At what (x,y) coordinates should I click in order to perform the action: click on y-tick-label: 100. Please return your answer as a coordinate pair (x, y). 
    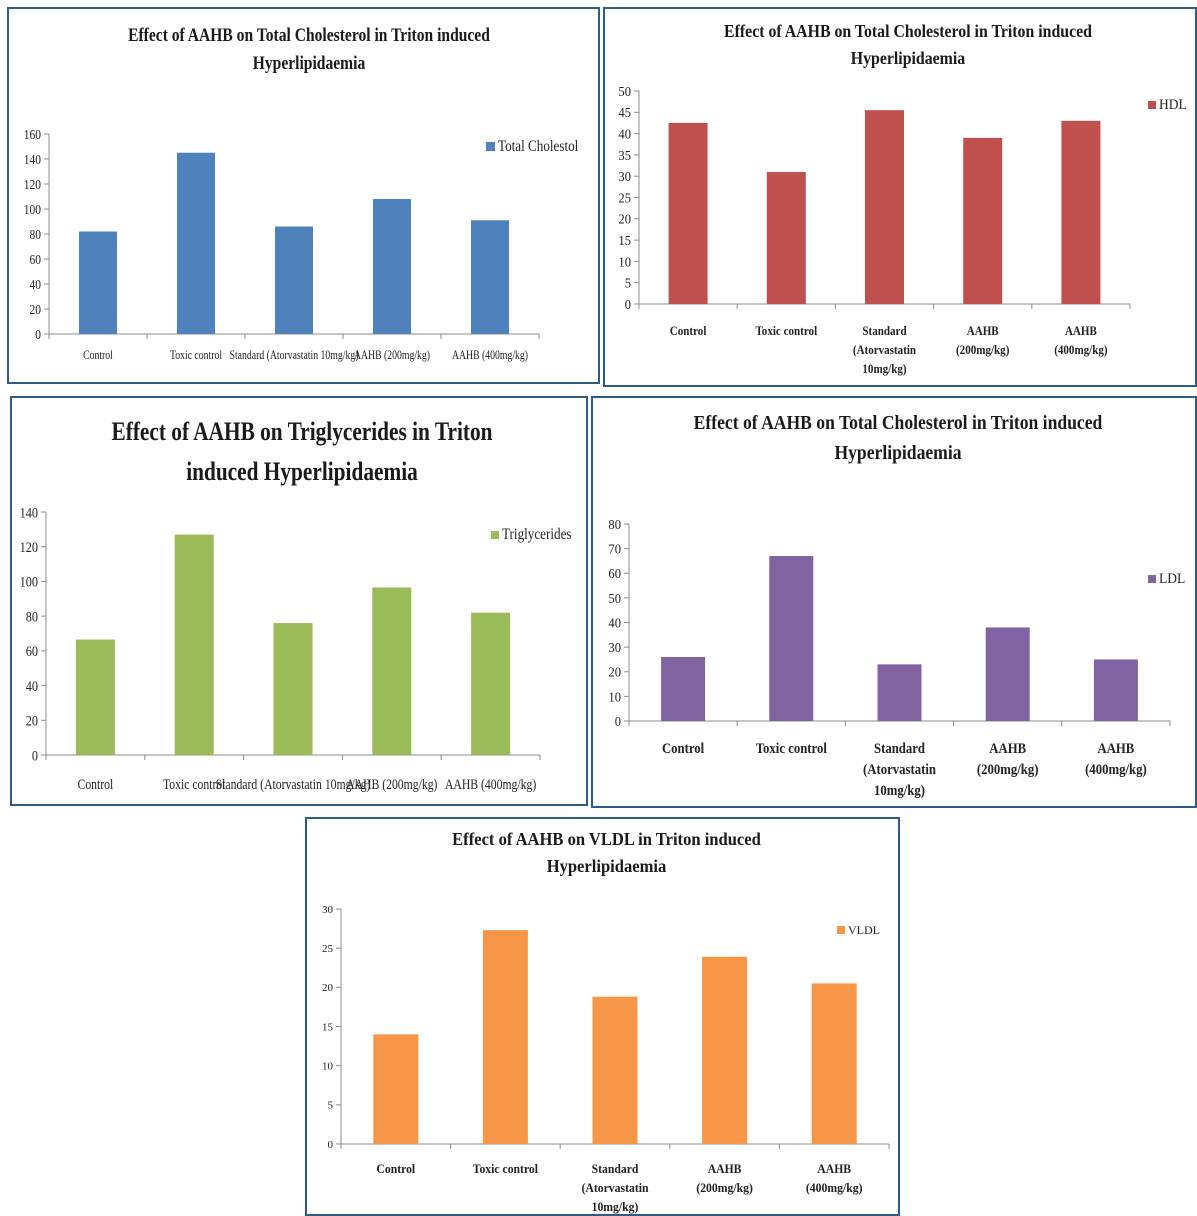
    Looking at the image, I should click on (32, 210).